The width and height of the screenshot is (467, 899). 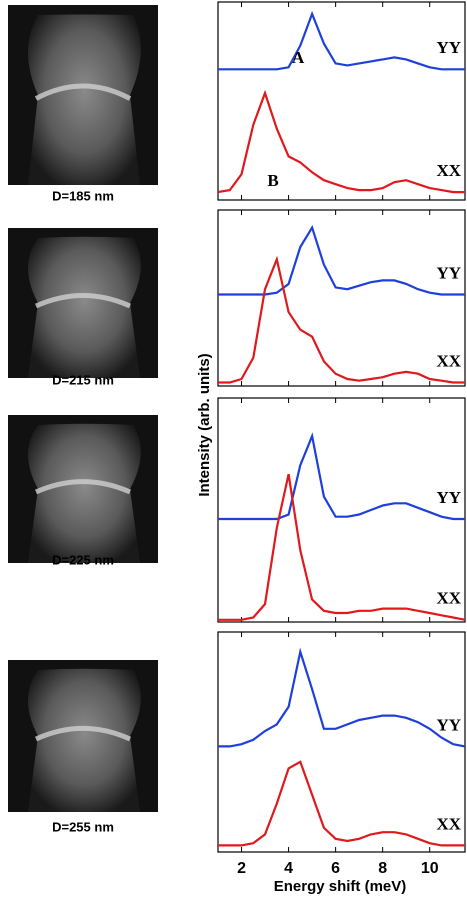 What do you see at coordinates (382, 868) in the screenshot?
I see `x-tick-label: 8` at bounding box center [382, 868].